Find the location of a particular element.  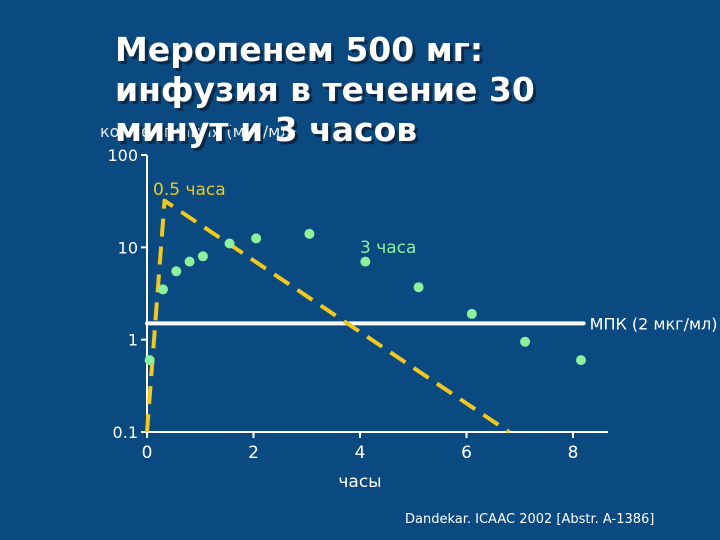

y-tick-label: 10 is located at coordinates (128, 247).